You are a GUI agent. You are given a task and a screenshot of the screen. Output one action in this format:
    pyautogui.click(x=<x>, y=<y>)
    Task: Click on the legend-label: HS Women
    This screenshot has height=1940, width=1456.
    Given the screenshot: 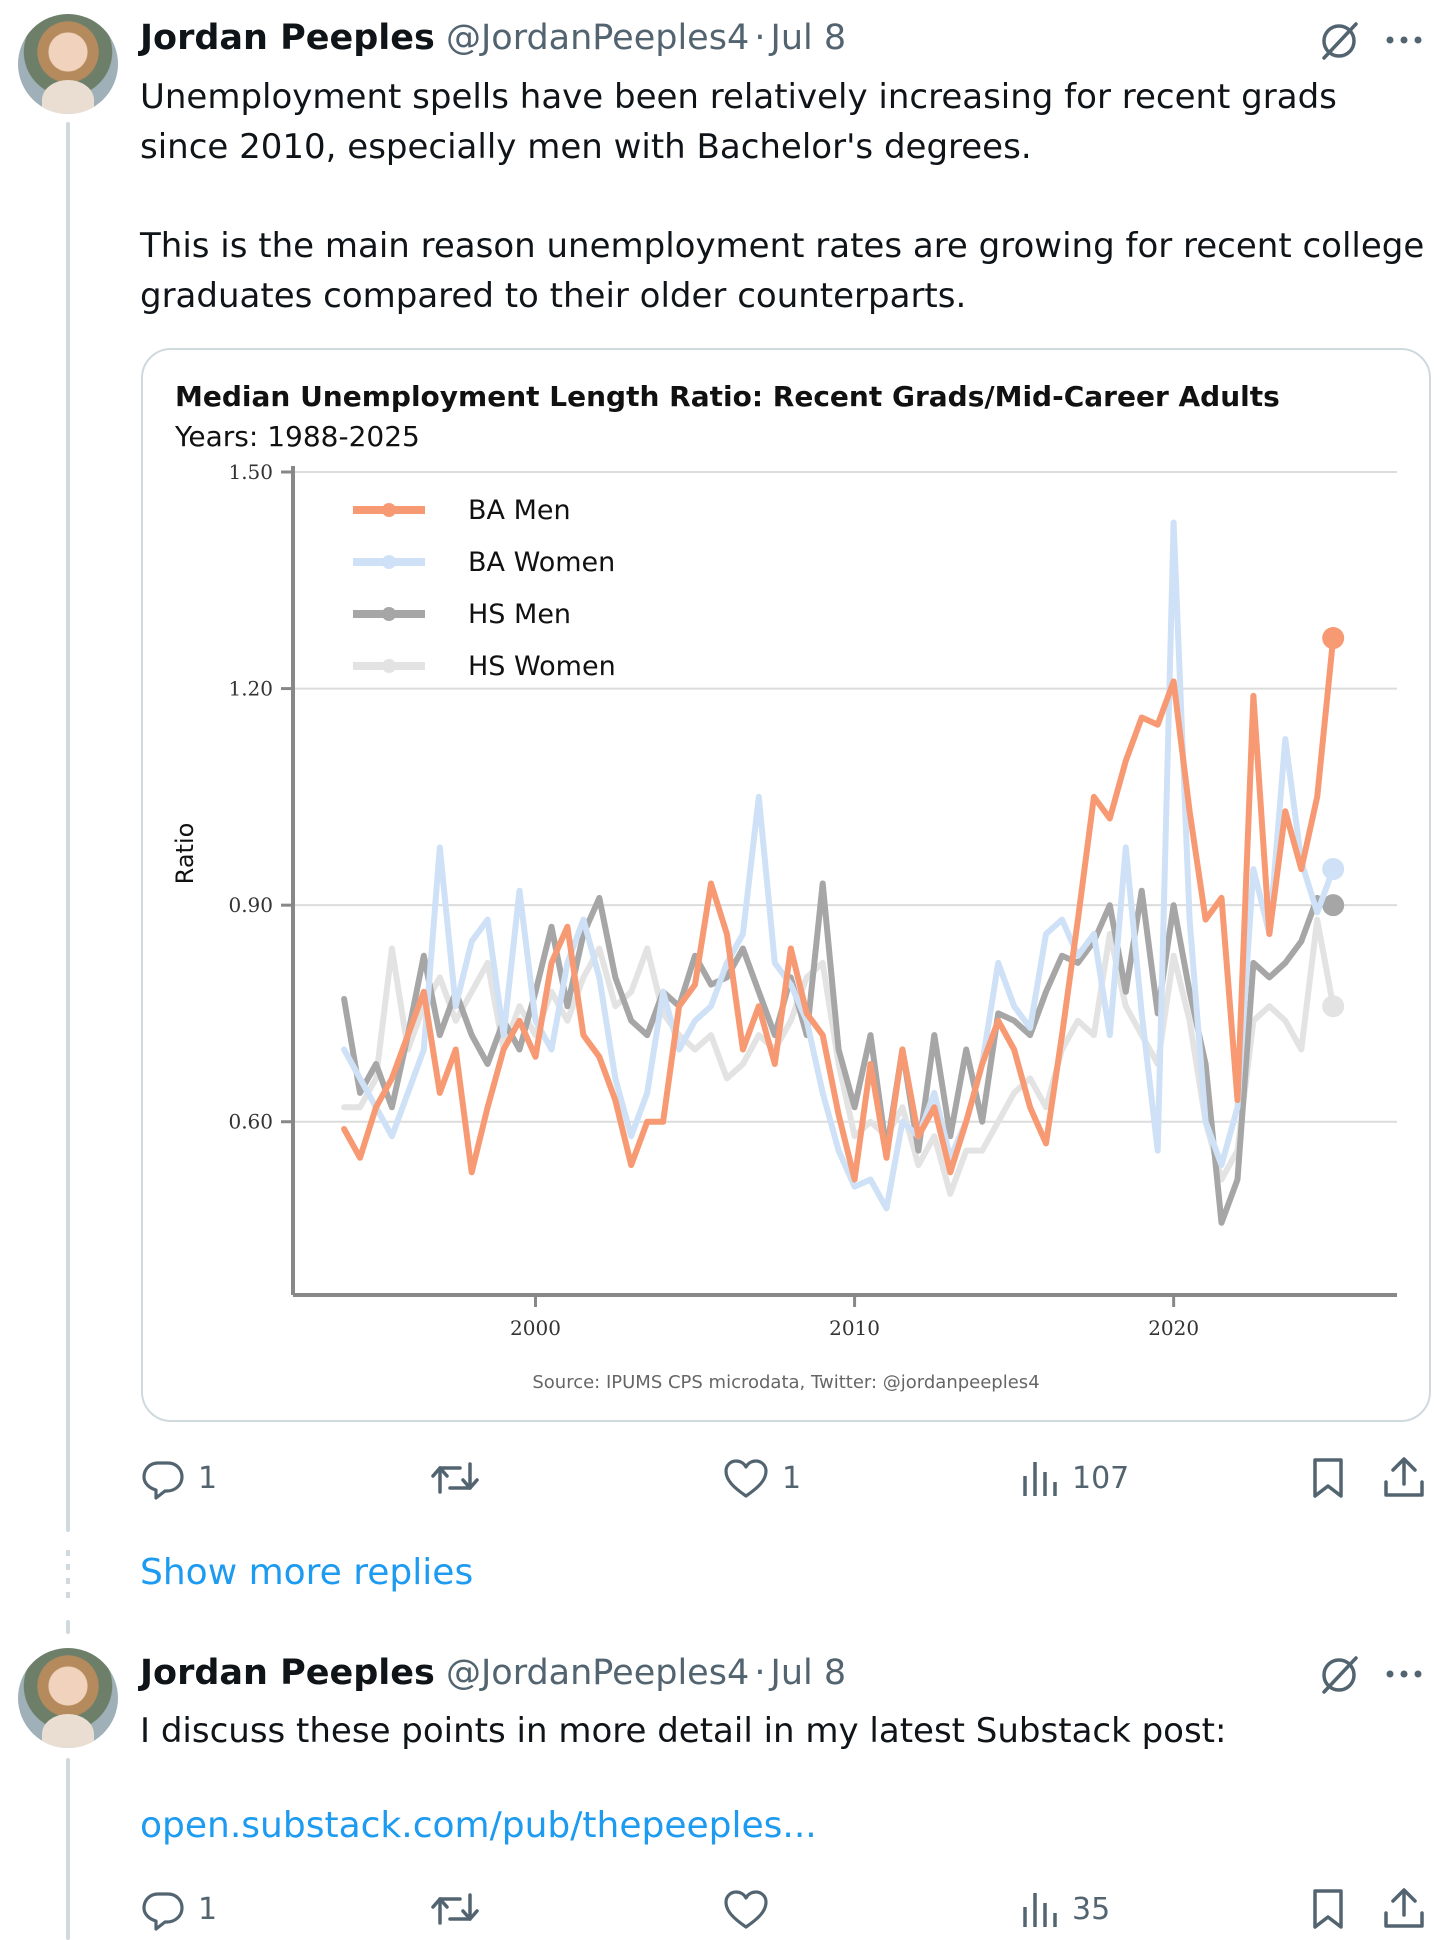 What is the action you would take?
    pyautogui.click(x=542, y=666)
    